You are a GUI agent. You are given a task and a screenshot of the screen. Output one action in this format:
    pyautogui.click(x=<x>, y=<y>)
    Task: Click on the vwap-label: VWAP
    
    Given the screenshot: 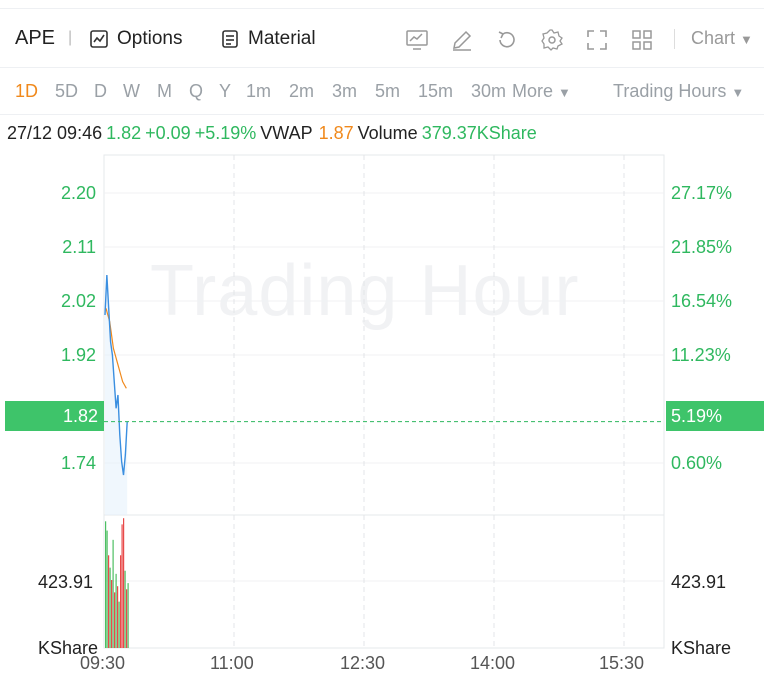 What is the action you would take?
    pyautogui.click(x=286, y=133)
    